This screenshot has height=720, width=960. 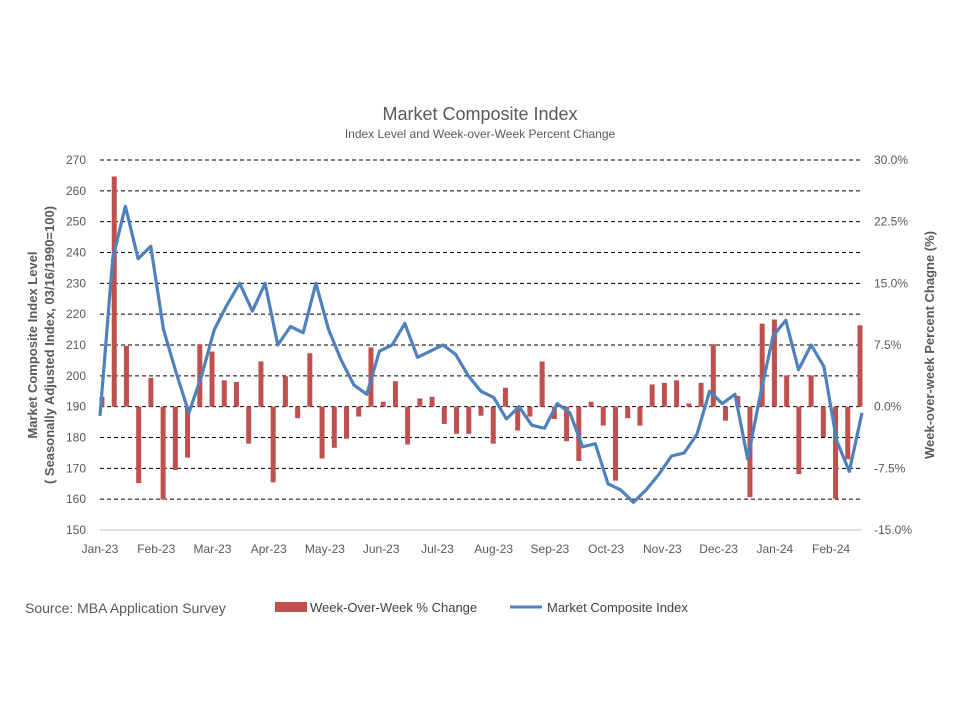 I want to click on left-tick-label: 240, so click(x=76, y=253).